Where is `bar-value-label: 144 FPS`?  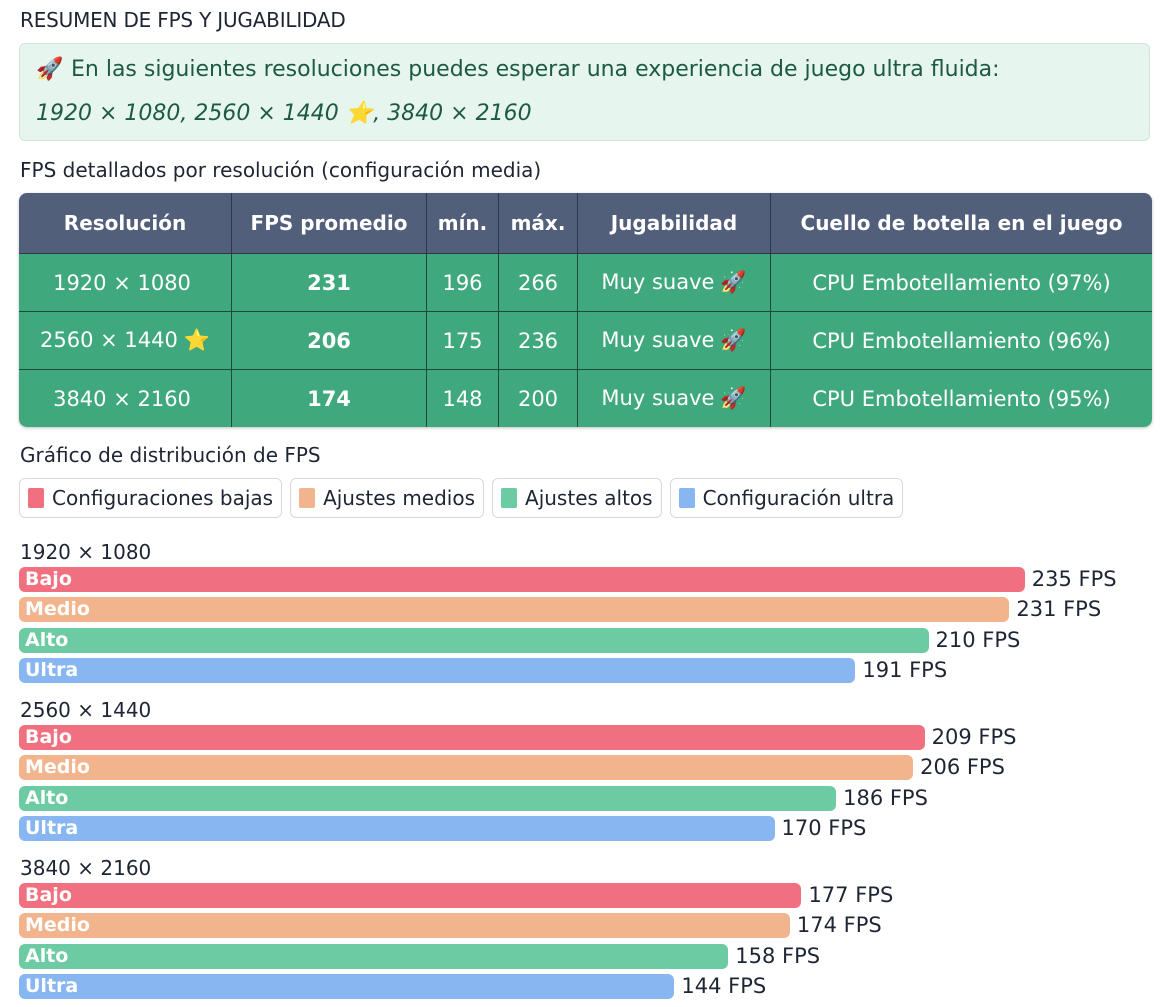
bar-value-label: 144 FPS is located at coordinates (724, 985).